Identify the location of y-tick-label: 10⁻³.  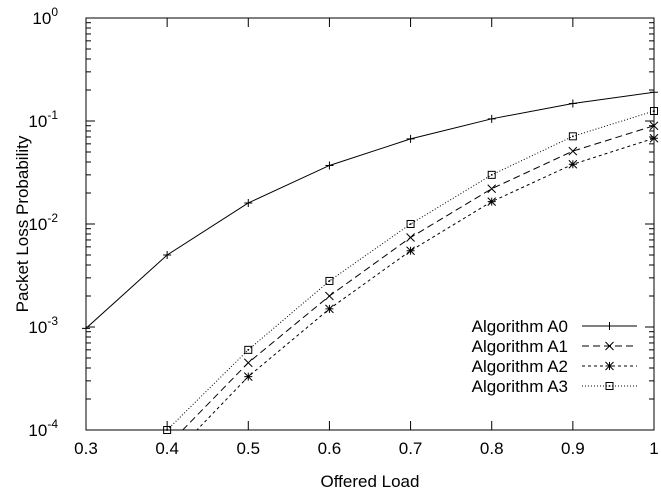
(43, 325).